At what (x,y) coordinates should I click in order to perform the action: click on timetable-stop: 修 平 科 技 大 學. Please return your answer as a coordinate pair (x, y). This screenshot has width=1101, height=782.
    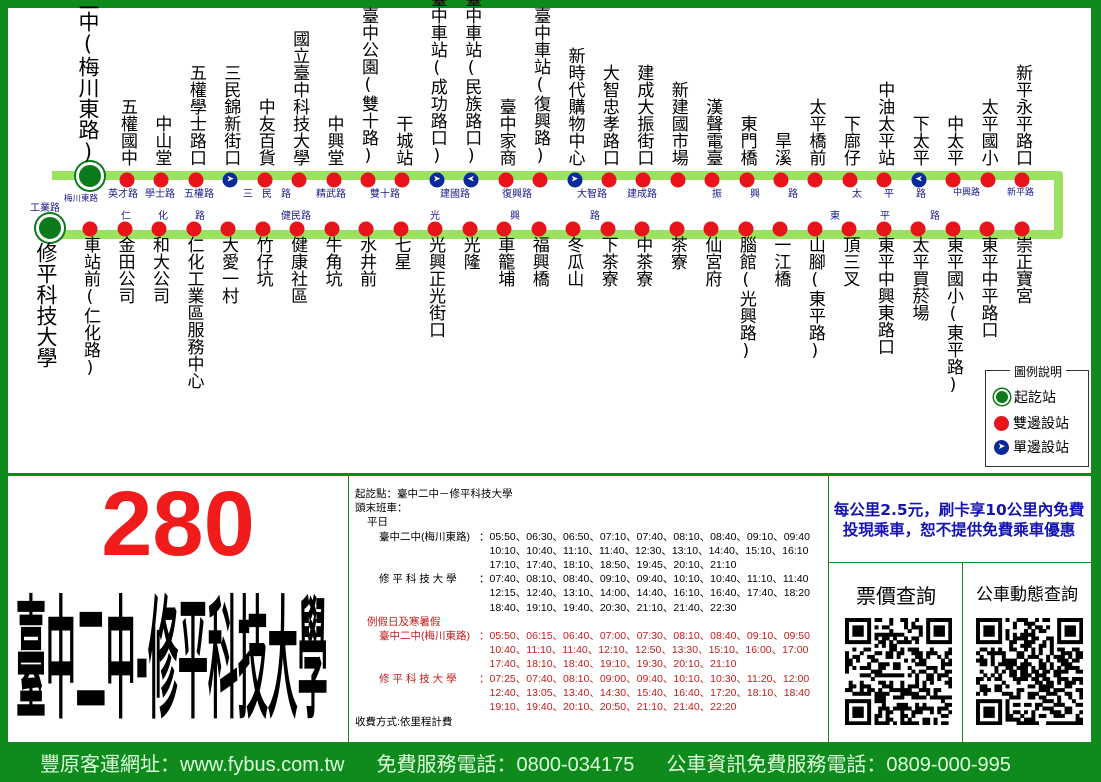
    Looking at the image, I should click on (418, 678).